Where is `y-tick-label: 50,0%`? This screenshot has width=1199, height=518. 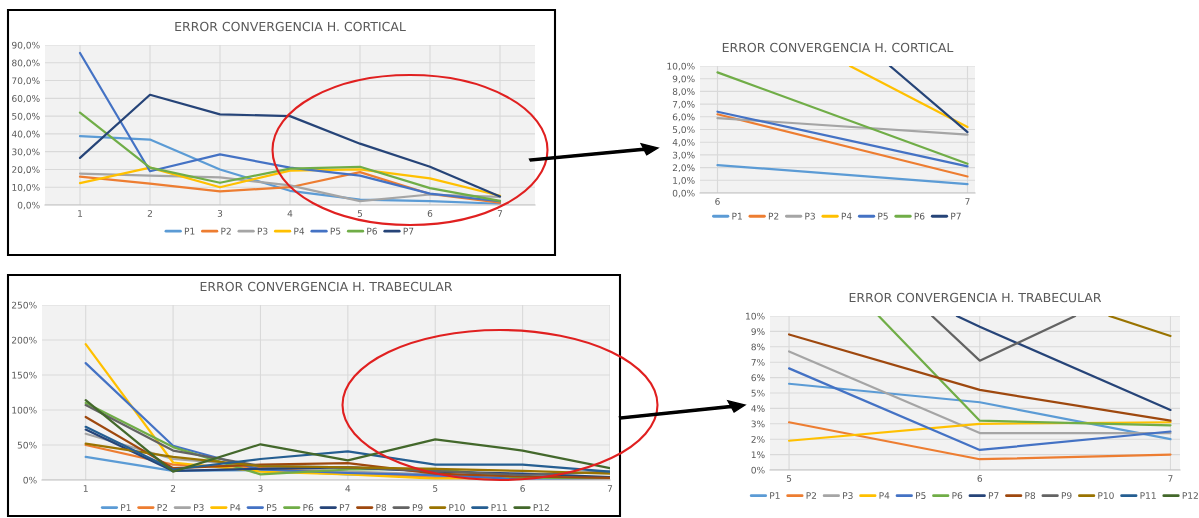 y-tick-label: 50,0% is located at coordinates (26, 116).